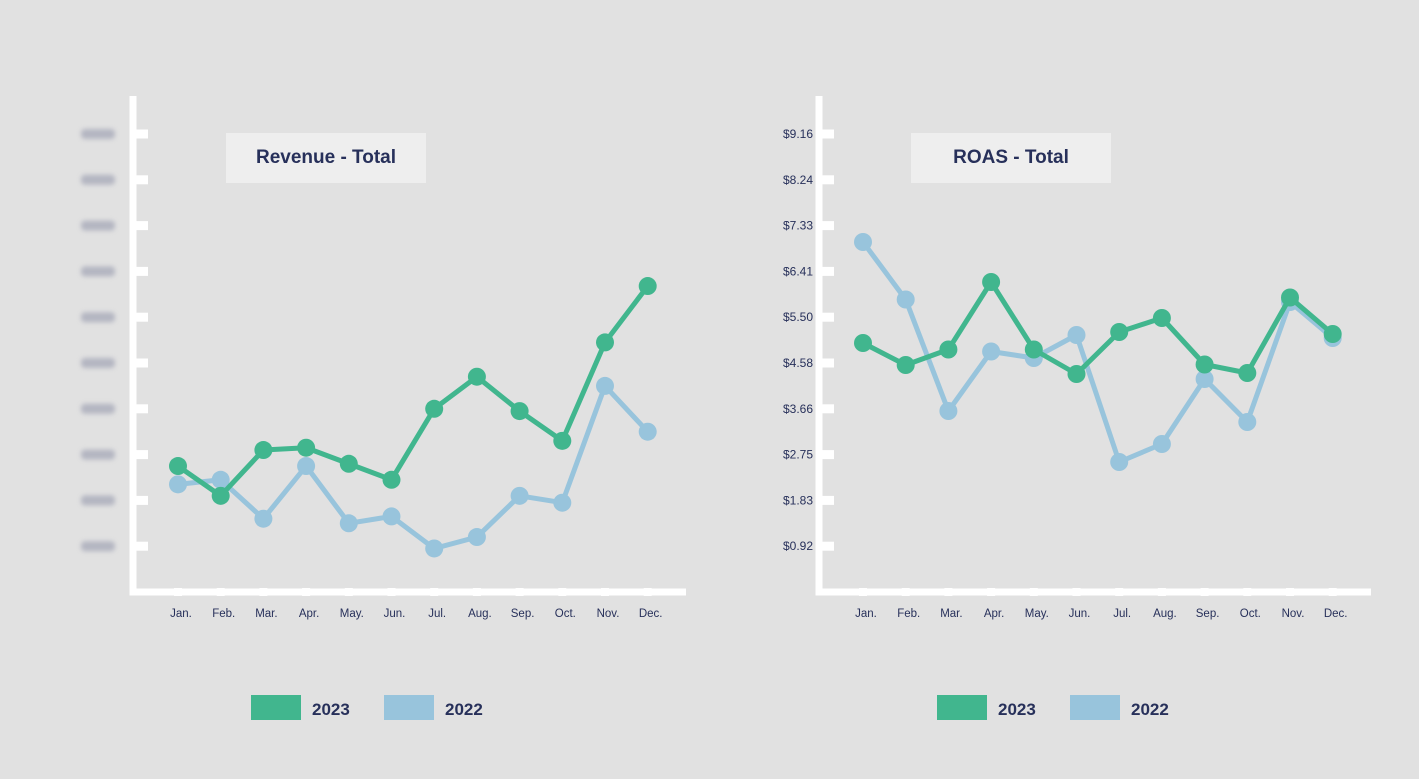 This screenshot has height=779, width=1419. Describe the element at coordinates (798, 409) in the screenshot. I see `y-tick-label: $3.66` at that location.